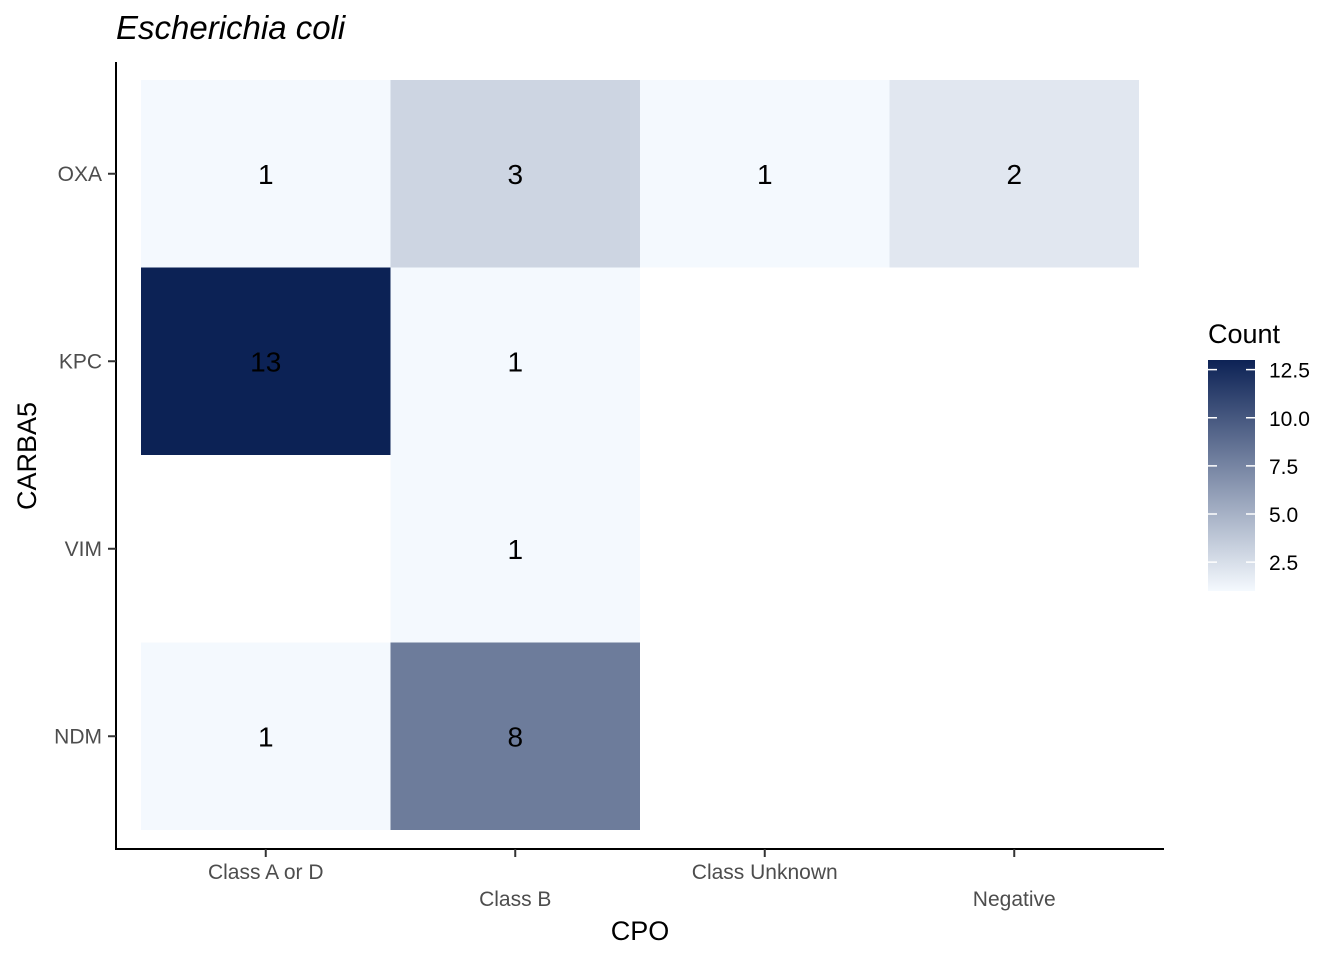  I want to click on x-ticks: Class A or D Class B Class Unknown Negative, so click(632, 880).